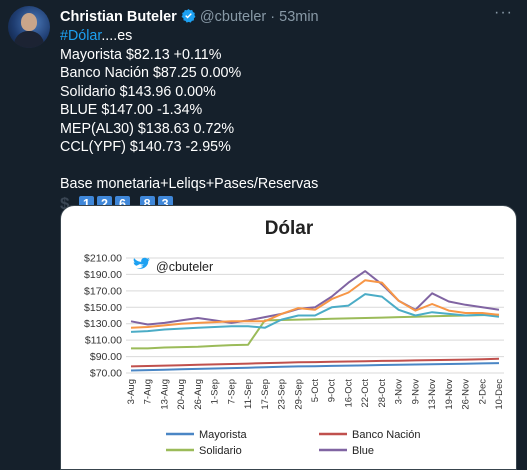 This screenshot has height=470, width=527. I want to click on rate-line: Mayorista $82.13 +0.11%, so click(141, 54).